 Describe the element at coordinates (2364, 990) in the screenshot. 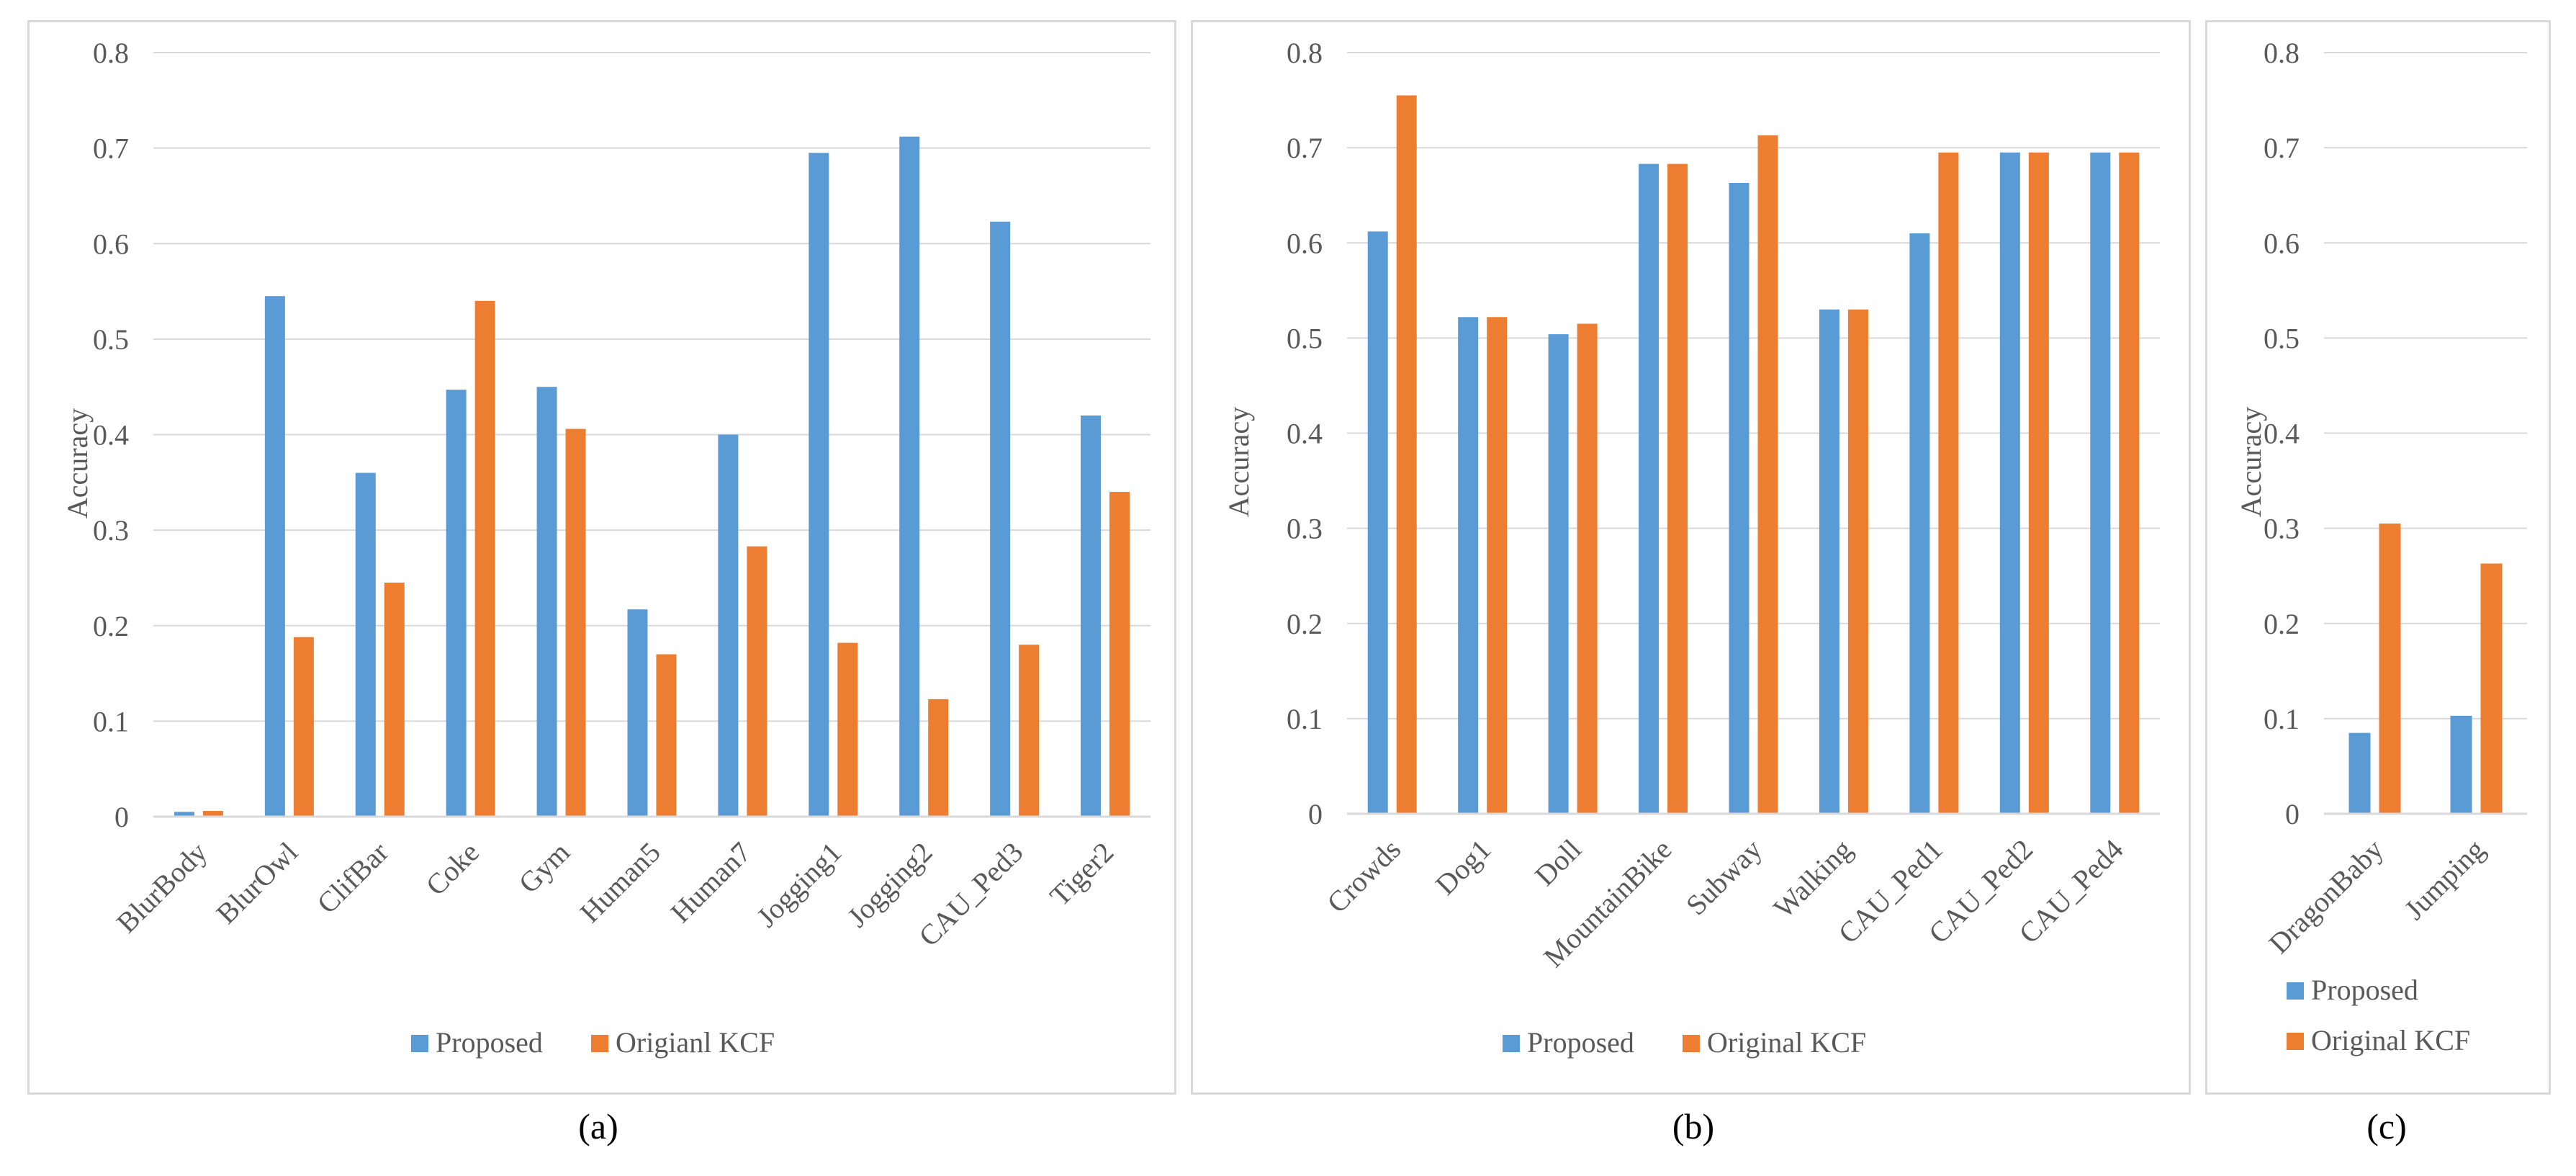

I see `chart-c-legend-label-proposed: Proposed` at that location.